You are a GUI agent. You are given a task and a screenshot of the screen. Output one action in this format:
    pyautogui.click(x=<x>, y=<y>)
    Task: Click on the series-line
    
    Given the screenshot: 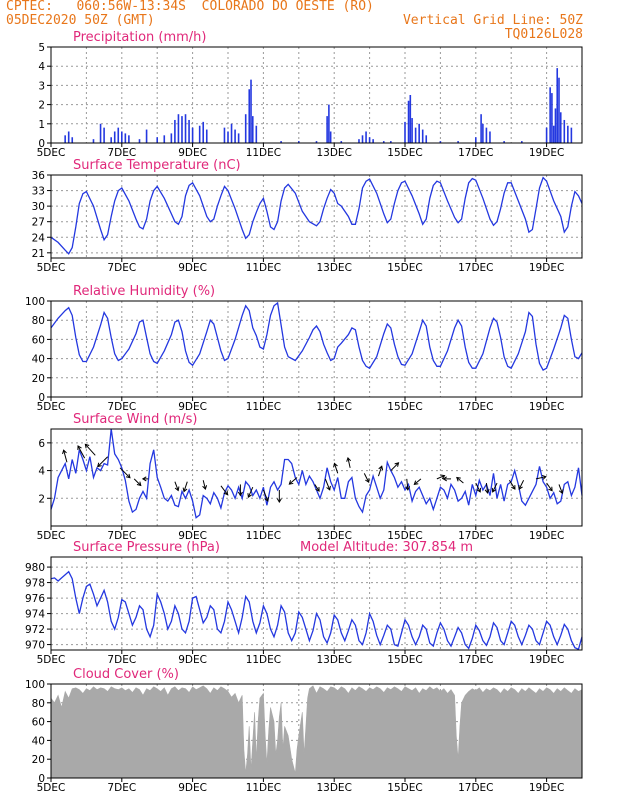 What is the action you would take?
    pyautogui.click(x=316, y=473)
    